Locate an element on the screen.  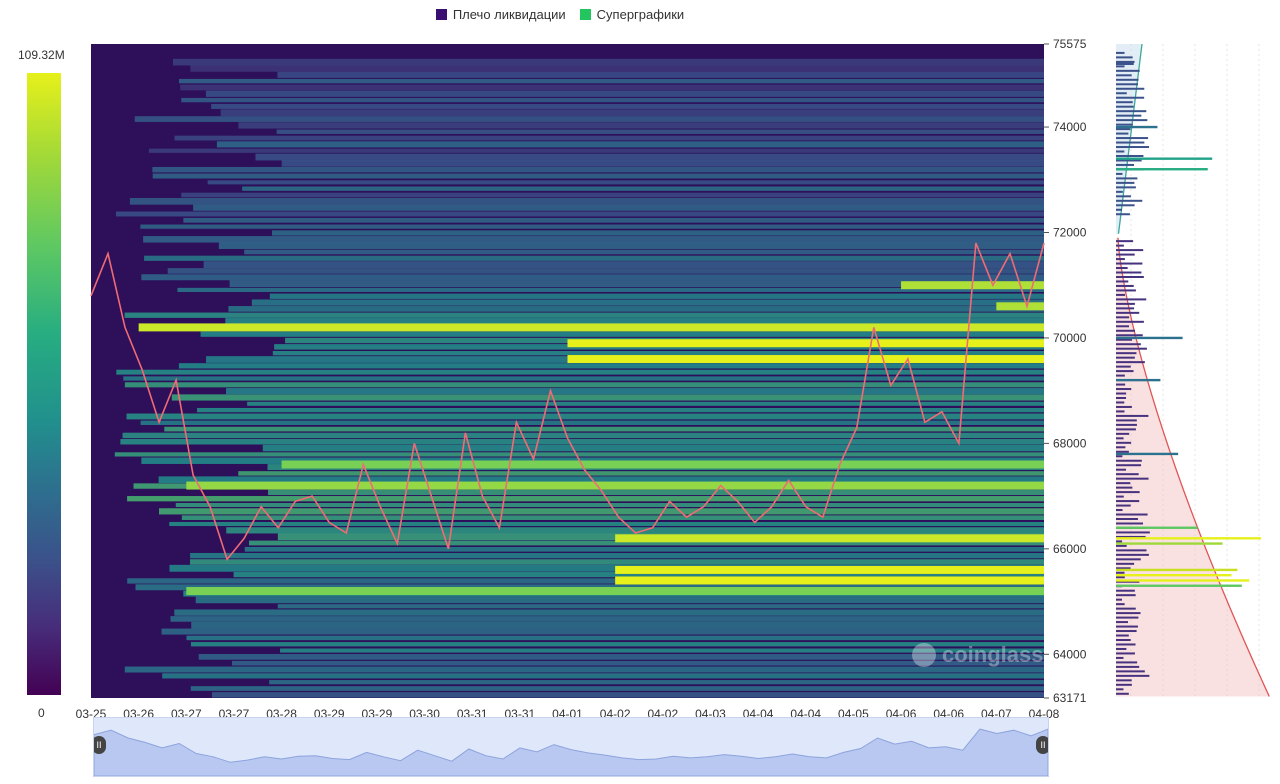
navigator-right-handle: II is located at coordinates (1042, 745).